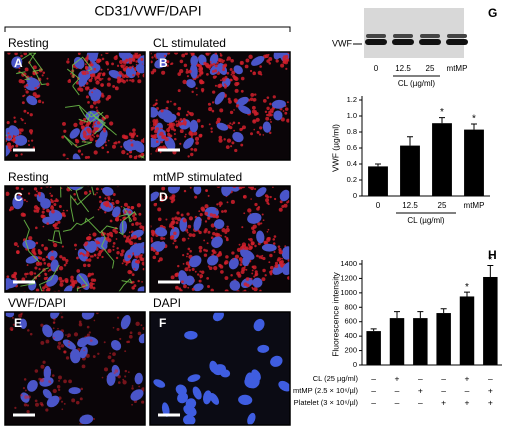 Image resolution: width=520 pixels, height=432 pixels. What do you see at coordinates (430, 36) in the screenshot?
I see `blot-band-upper` at bounding box center [430, 36].